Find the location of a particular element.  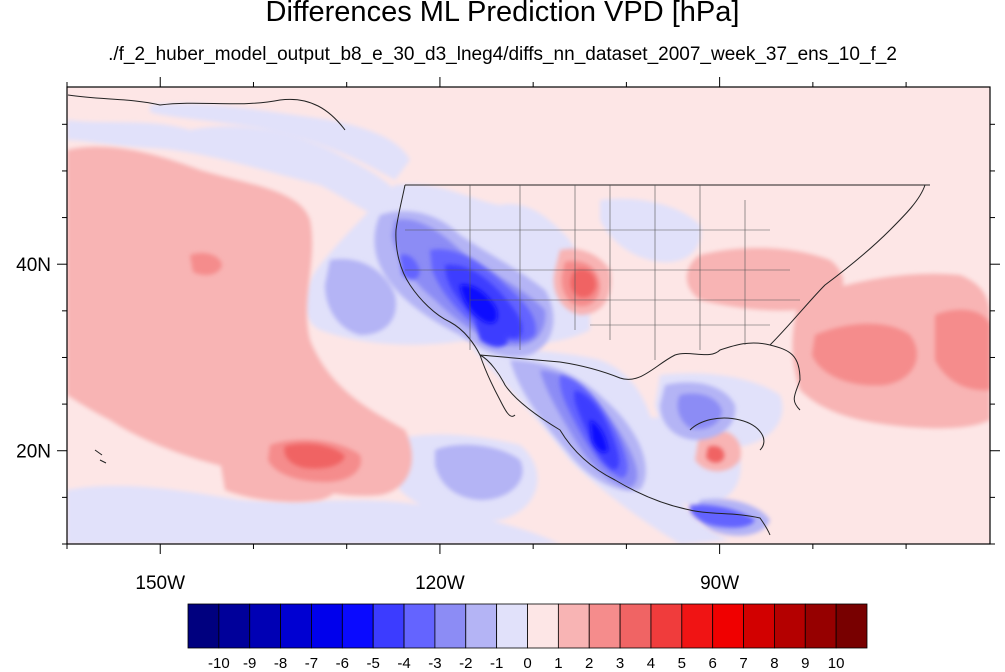

colorbar-label: 1 is located at coordinates (558, 663).